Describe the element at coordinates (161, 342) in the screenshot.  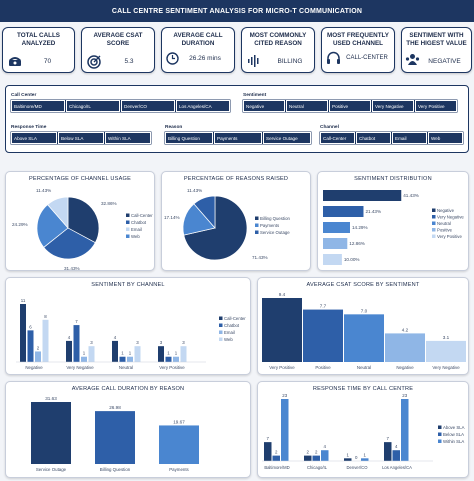
I see `bar-data-label: 3` at that location.